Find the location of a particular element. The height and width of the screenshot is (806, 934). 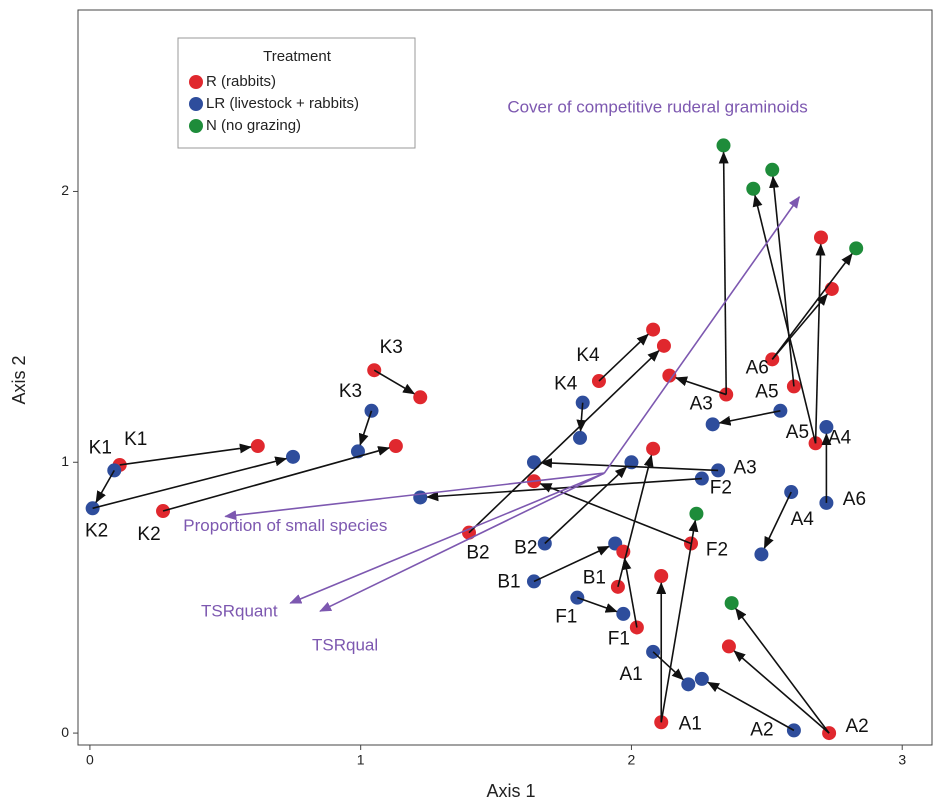

point-label: K1 is located at coordinates (135, 439).